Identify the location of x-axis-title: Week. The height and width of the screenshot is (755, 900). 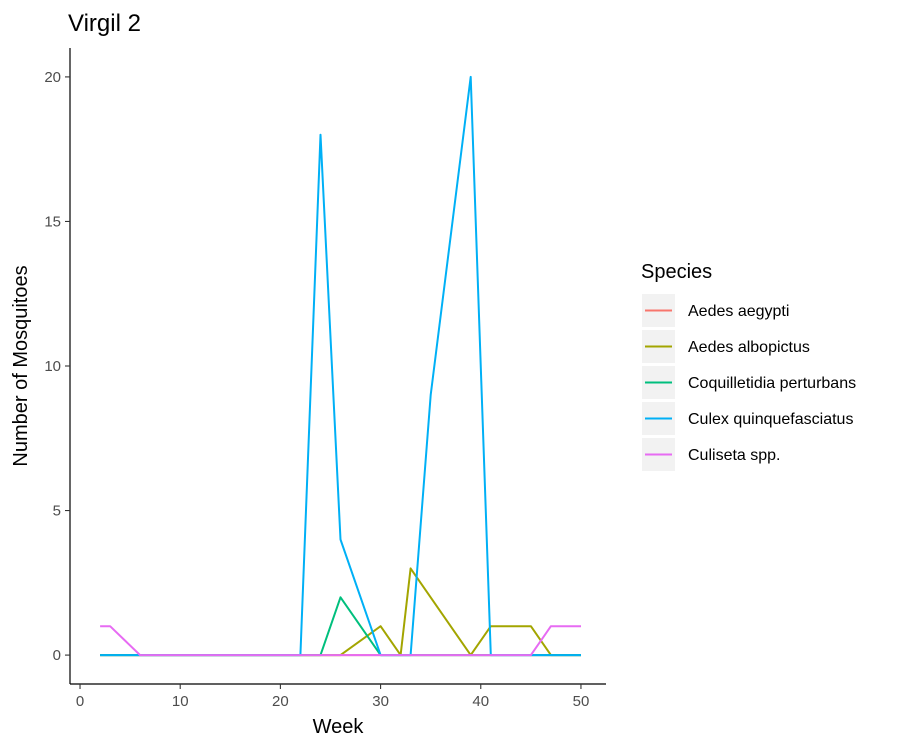
(339, 727).